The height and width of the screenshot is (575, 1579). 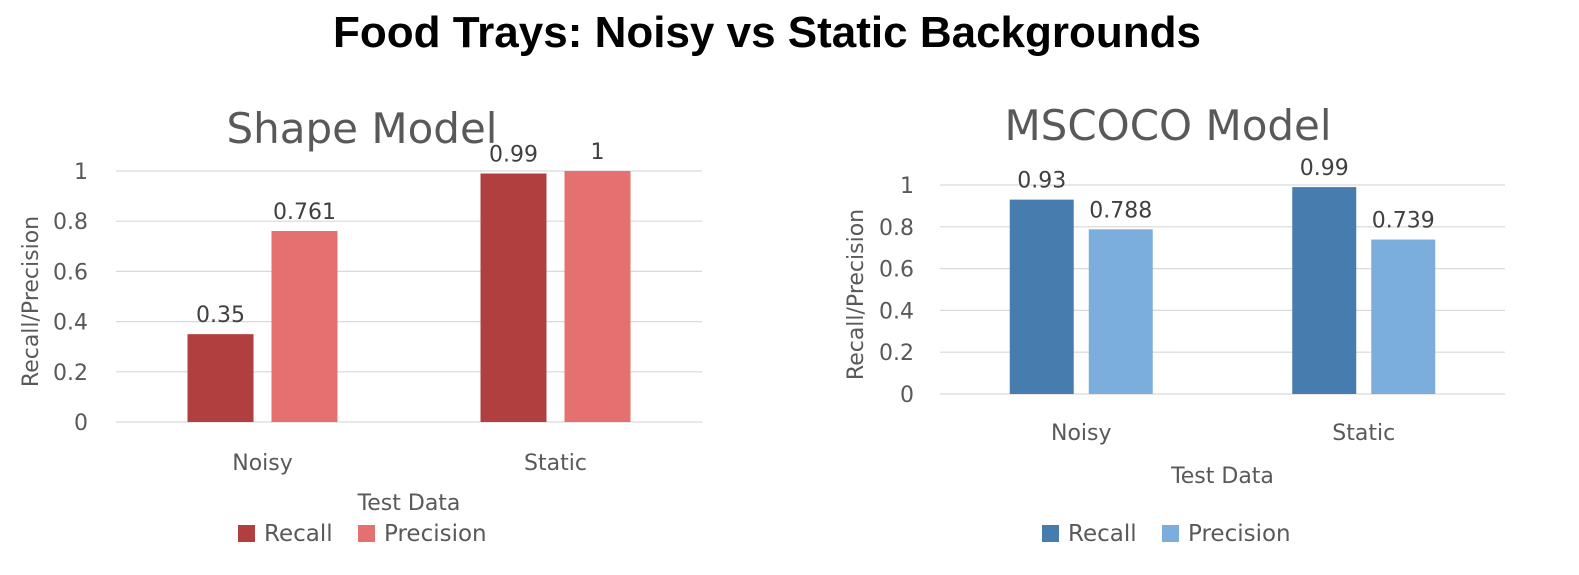 What do you see at coordinates (304, 212) in the screenshot?
I see `data-label: 0.761` at bounding box center [304, 212].